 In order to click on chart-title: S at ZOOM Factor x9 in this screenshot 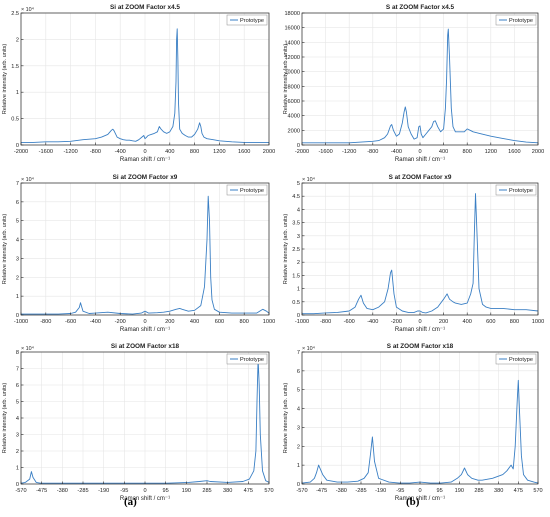, I will do `click(420, 177)`.